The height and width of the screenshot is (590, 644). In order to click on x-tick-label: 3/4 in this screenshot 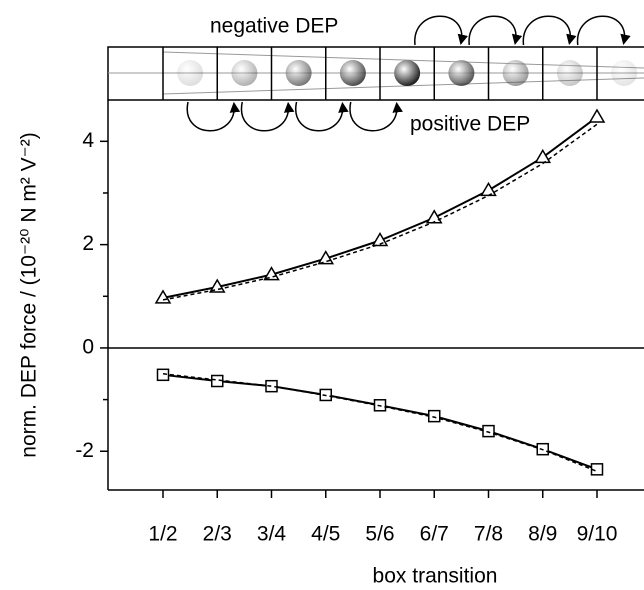, I will do `click(272, 534)`.